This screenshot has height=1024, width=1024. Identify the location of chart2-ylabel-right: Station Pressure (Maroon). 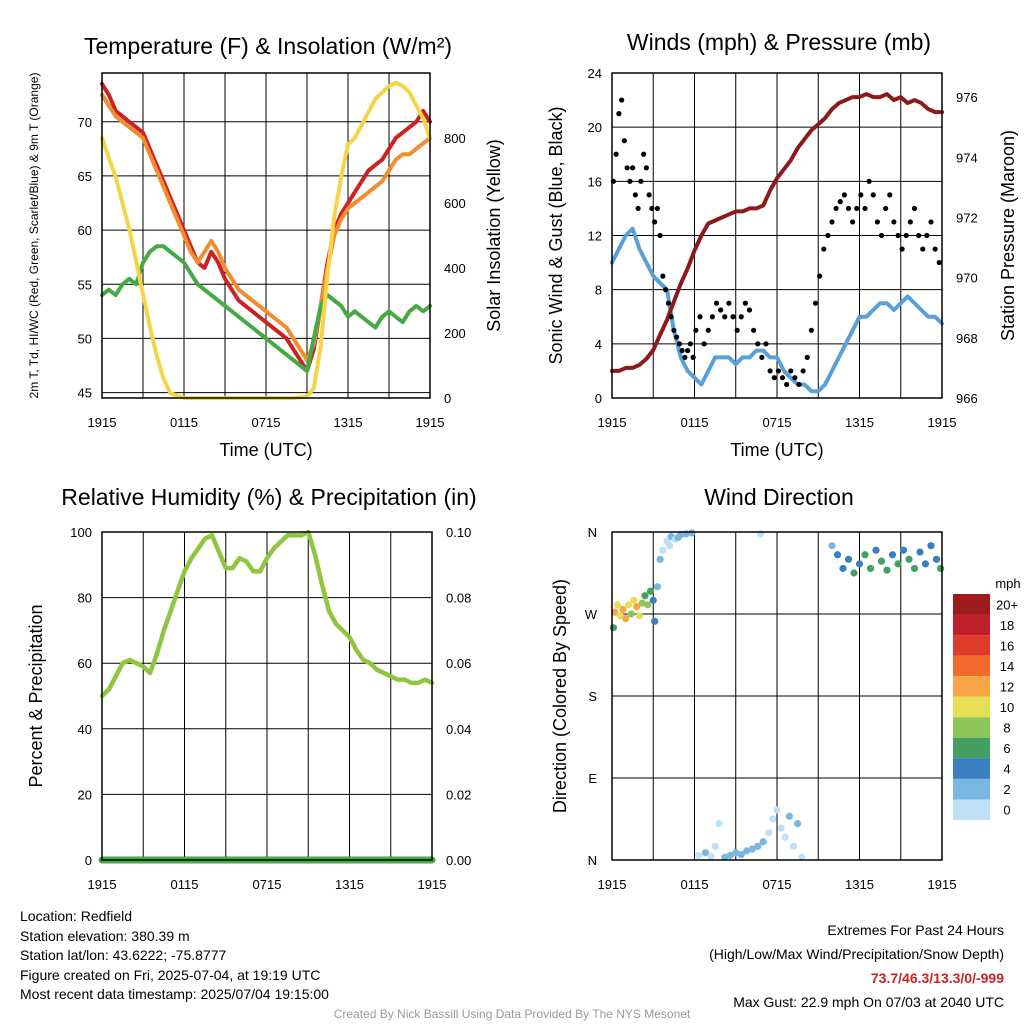
(1008, 235).